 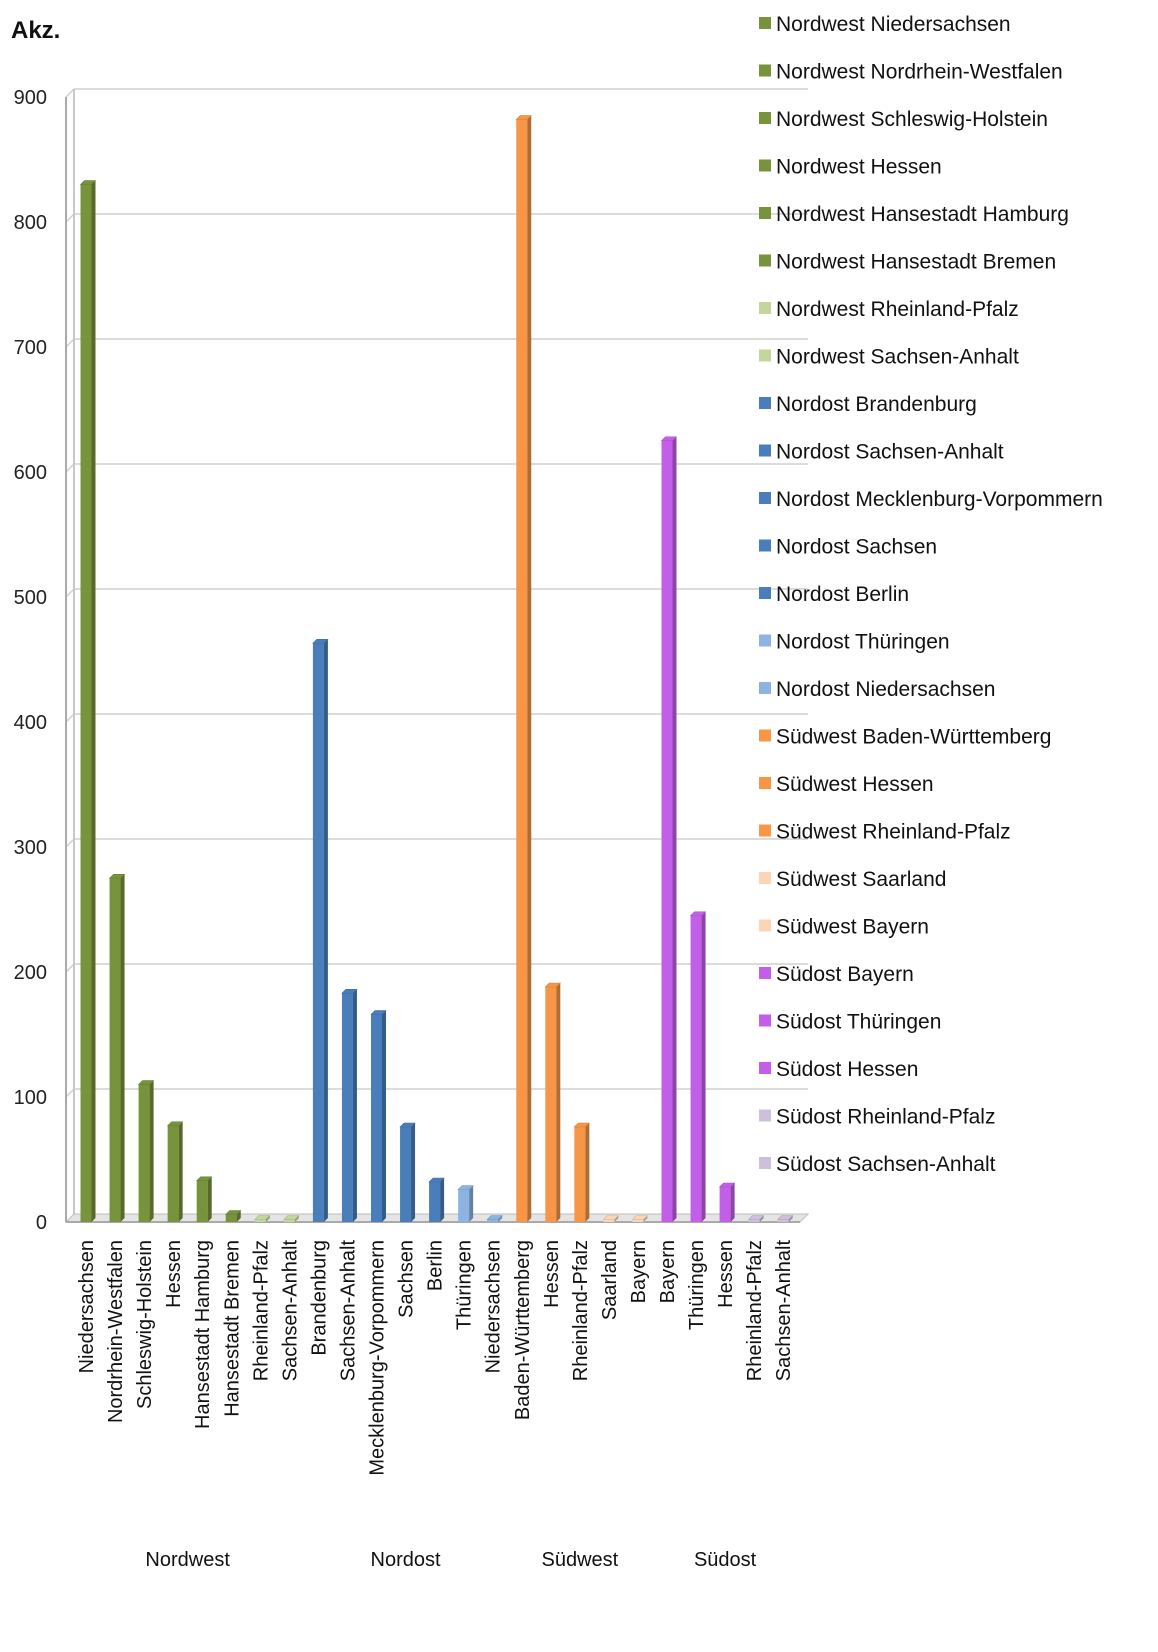 I want to click on legend-label: Südost Bayern, so click(x=845, y=974).